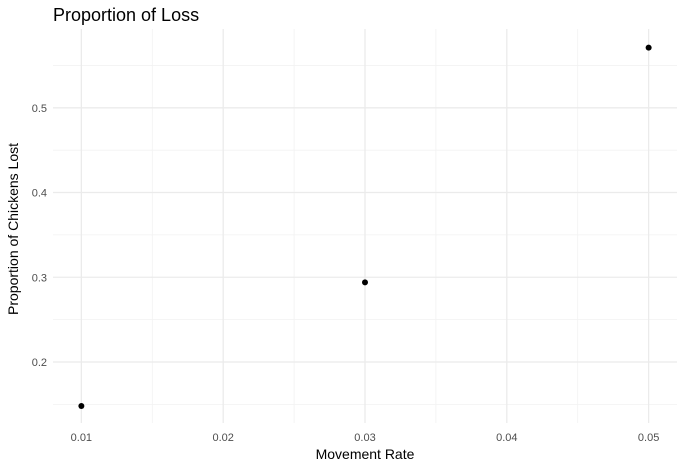 The image size is (684, 466). I want to click on y-tick-label: 0.4, so click(39, 194).